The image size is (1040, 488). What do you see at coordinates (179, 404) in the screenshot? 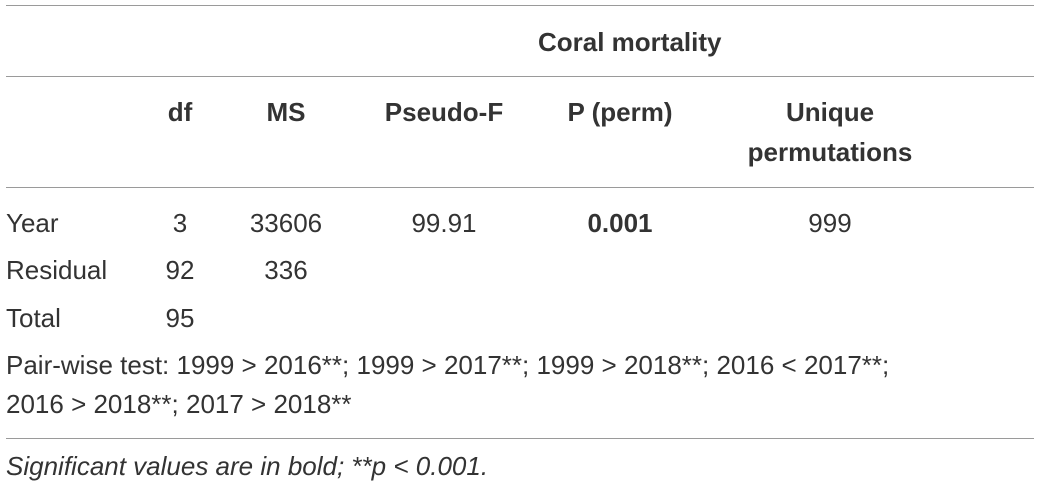
I see `pairwise-test-line2: 2016 > 2018**; 2017 > 2018**` at bounding box center [179, 404].